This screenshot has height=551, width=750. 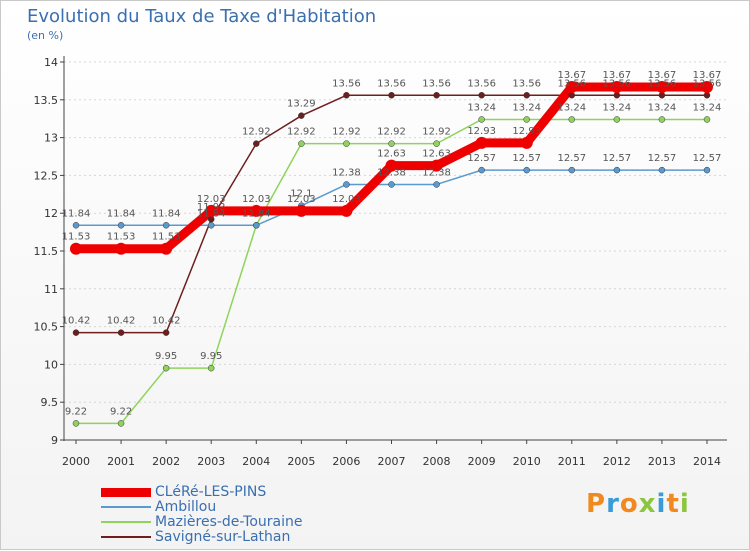 What do you see at coordinates (527, 461) in the screenshot?
I see `x-tick-label: 2010` at bounding box center [527, 461].